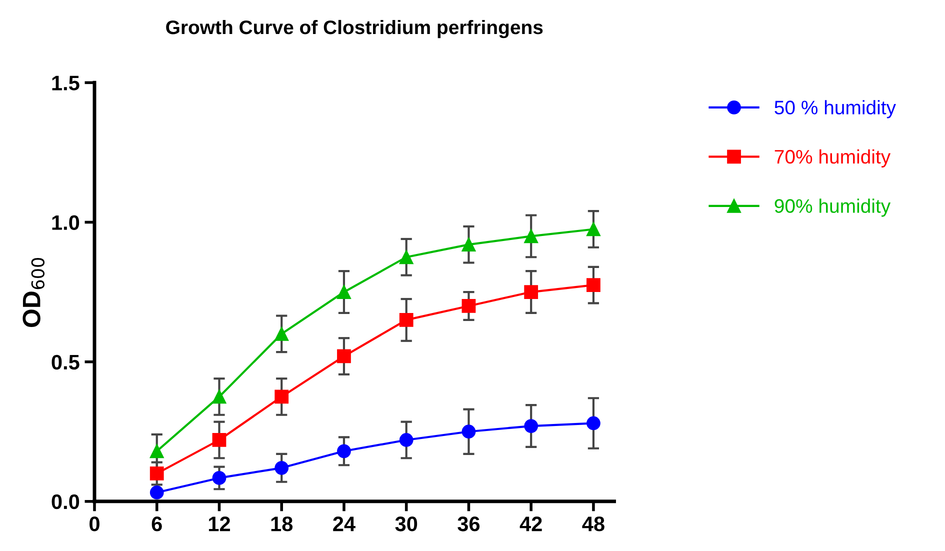 The height and width of the screenshot is (551, 945). I want to click on x-tick-label: 24, so click(344, 524).